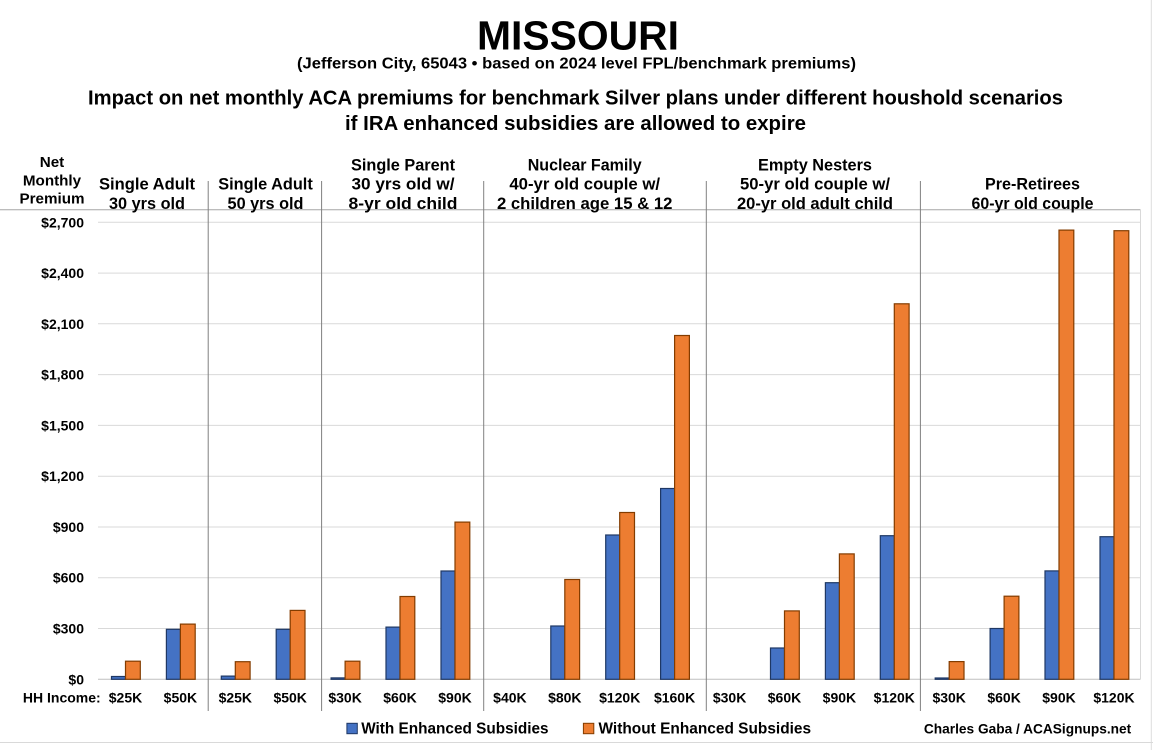 The width and height of the screenshot is (1153, 750). I want to click on svg-text: 8-yr old child, so click(403, 203).